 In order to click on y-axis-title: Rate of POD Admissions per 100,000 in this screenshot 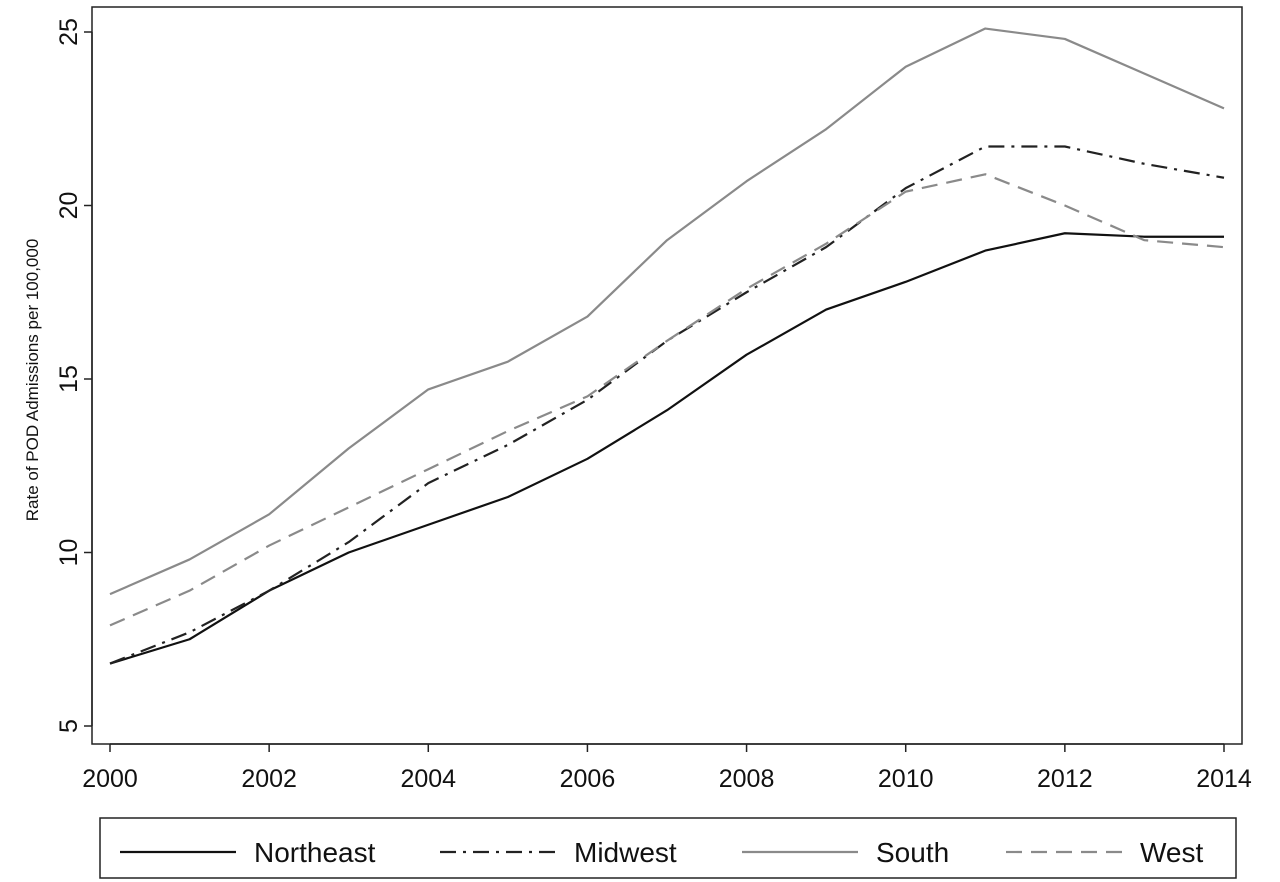, I will do `click(32, 380)`.